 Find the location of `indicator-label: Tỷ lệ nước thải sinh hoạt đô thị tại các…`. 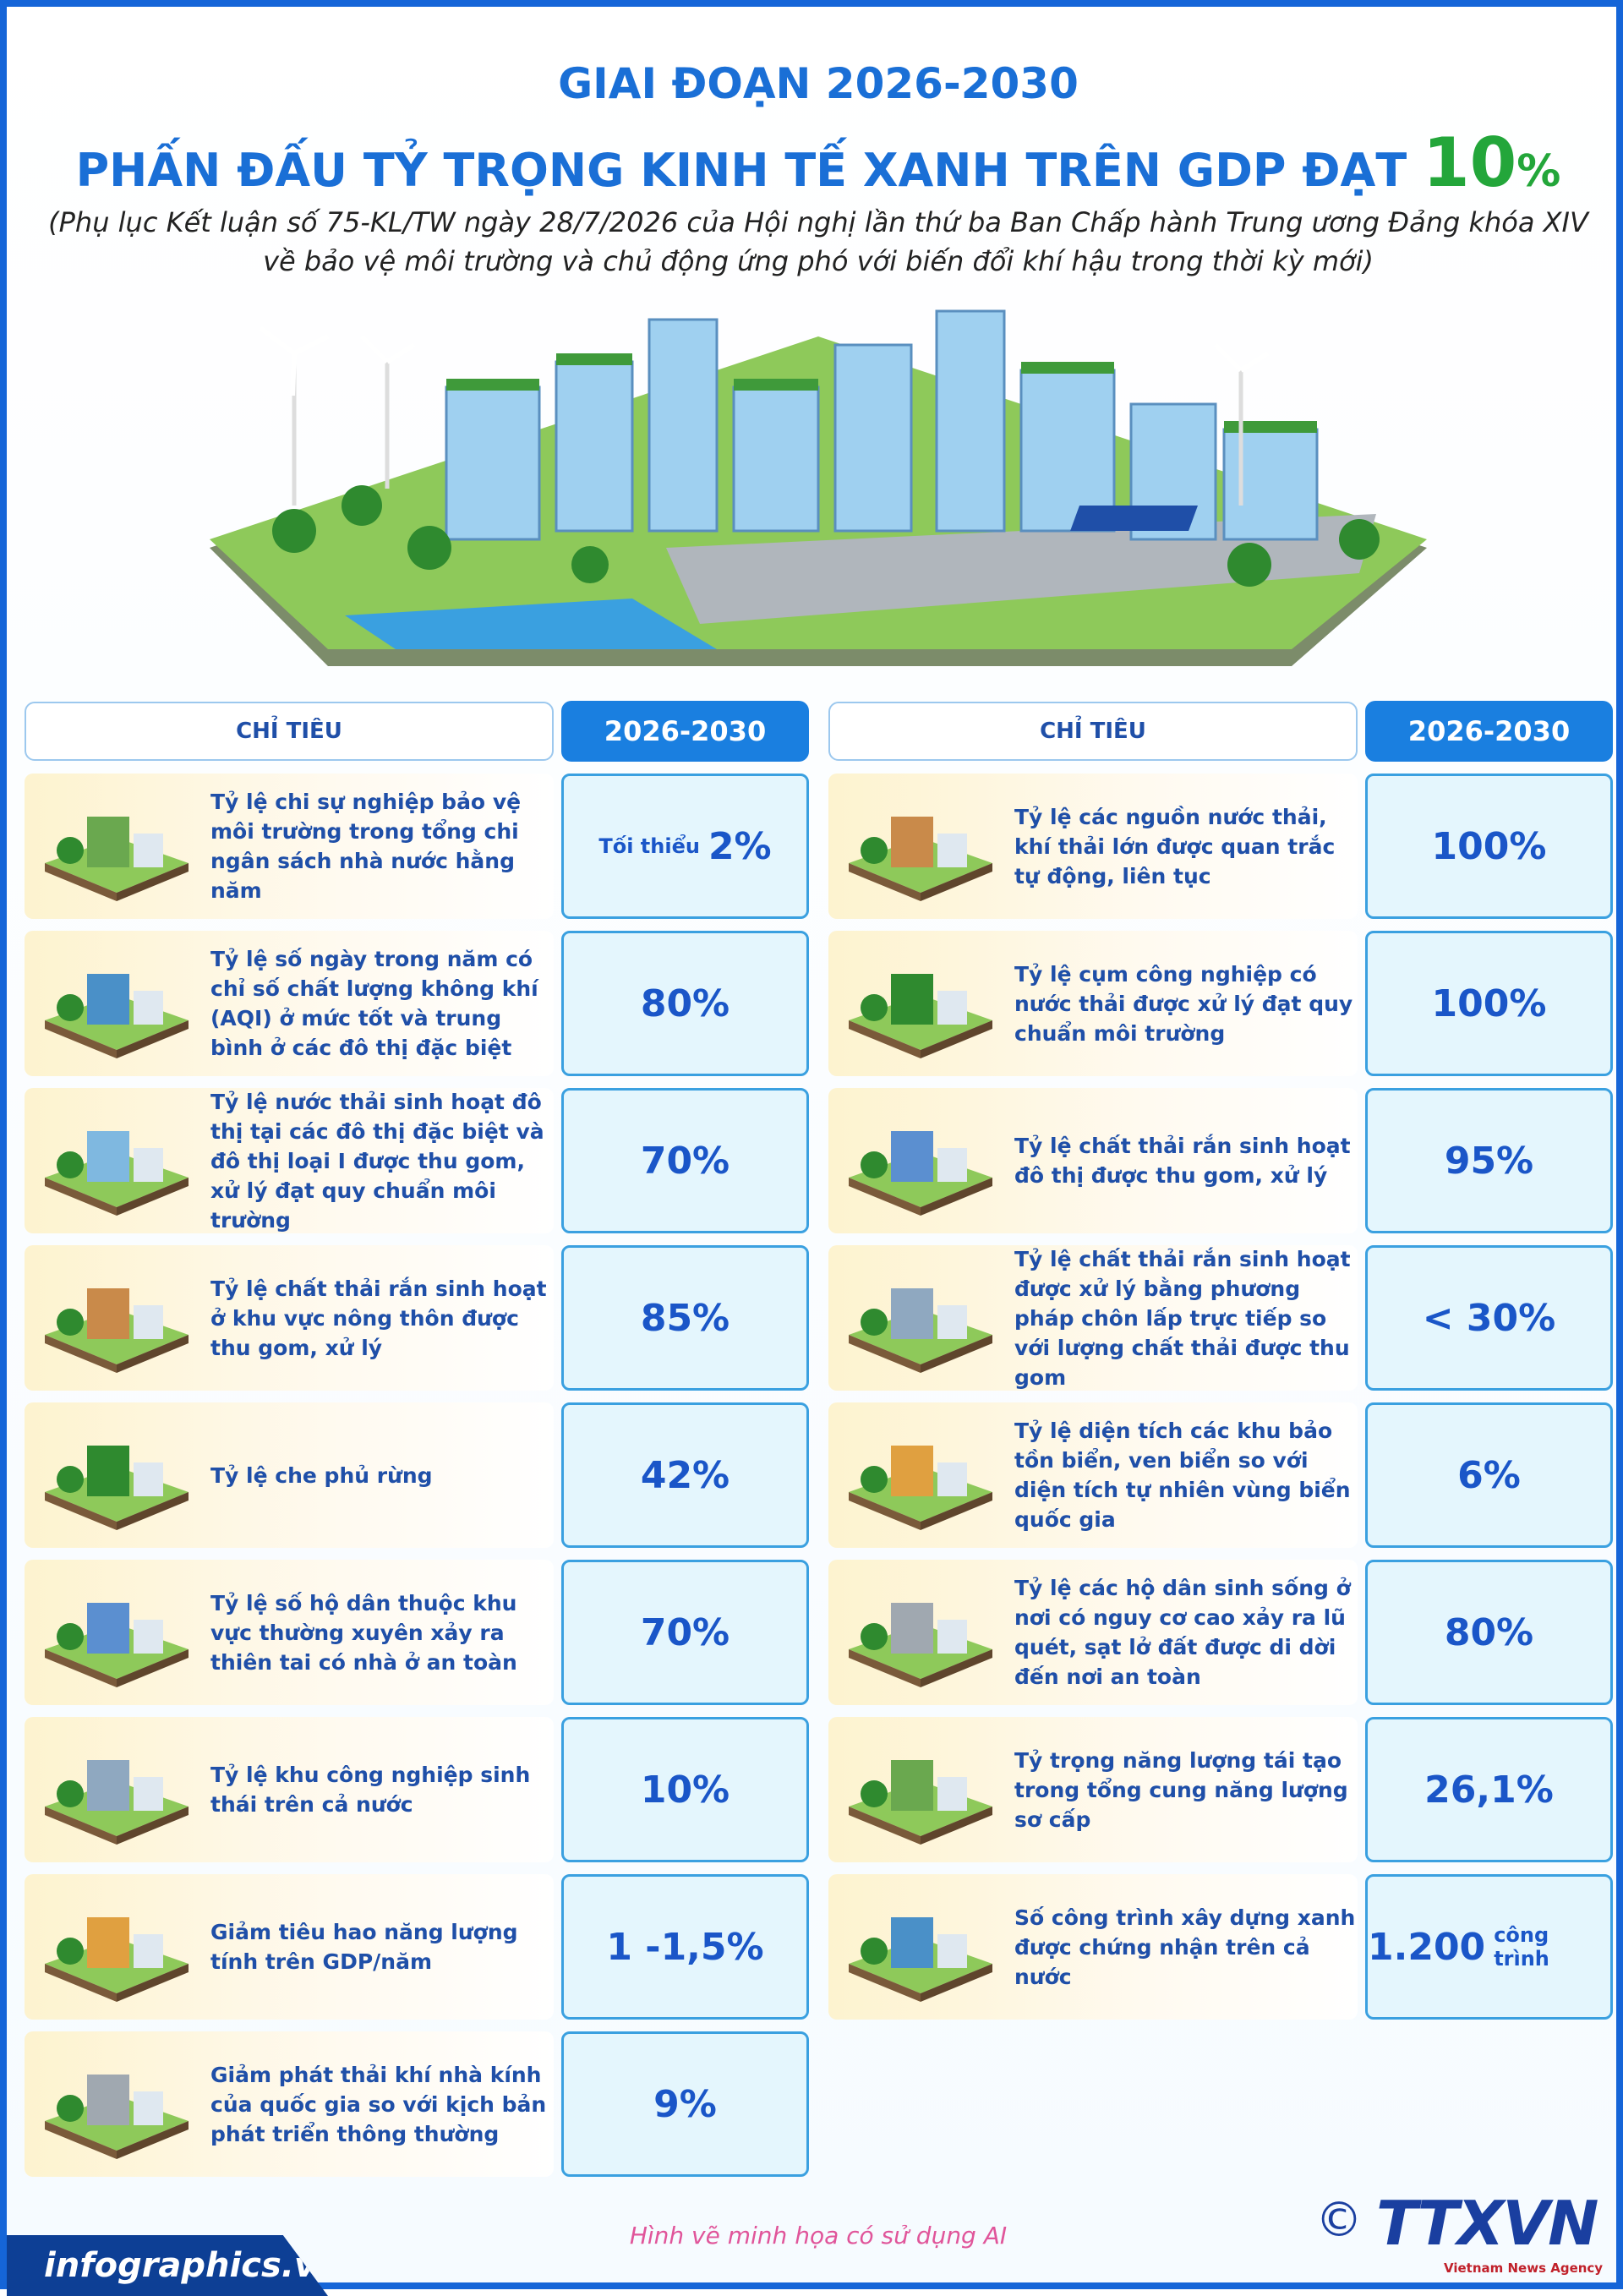

indicator-label: Tỷ lệ nước thải sinh hoạt đô thị tại các… is located at coordinates (377, 1161).